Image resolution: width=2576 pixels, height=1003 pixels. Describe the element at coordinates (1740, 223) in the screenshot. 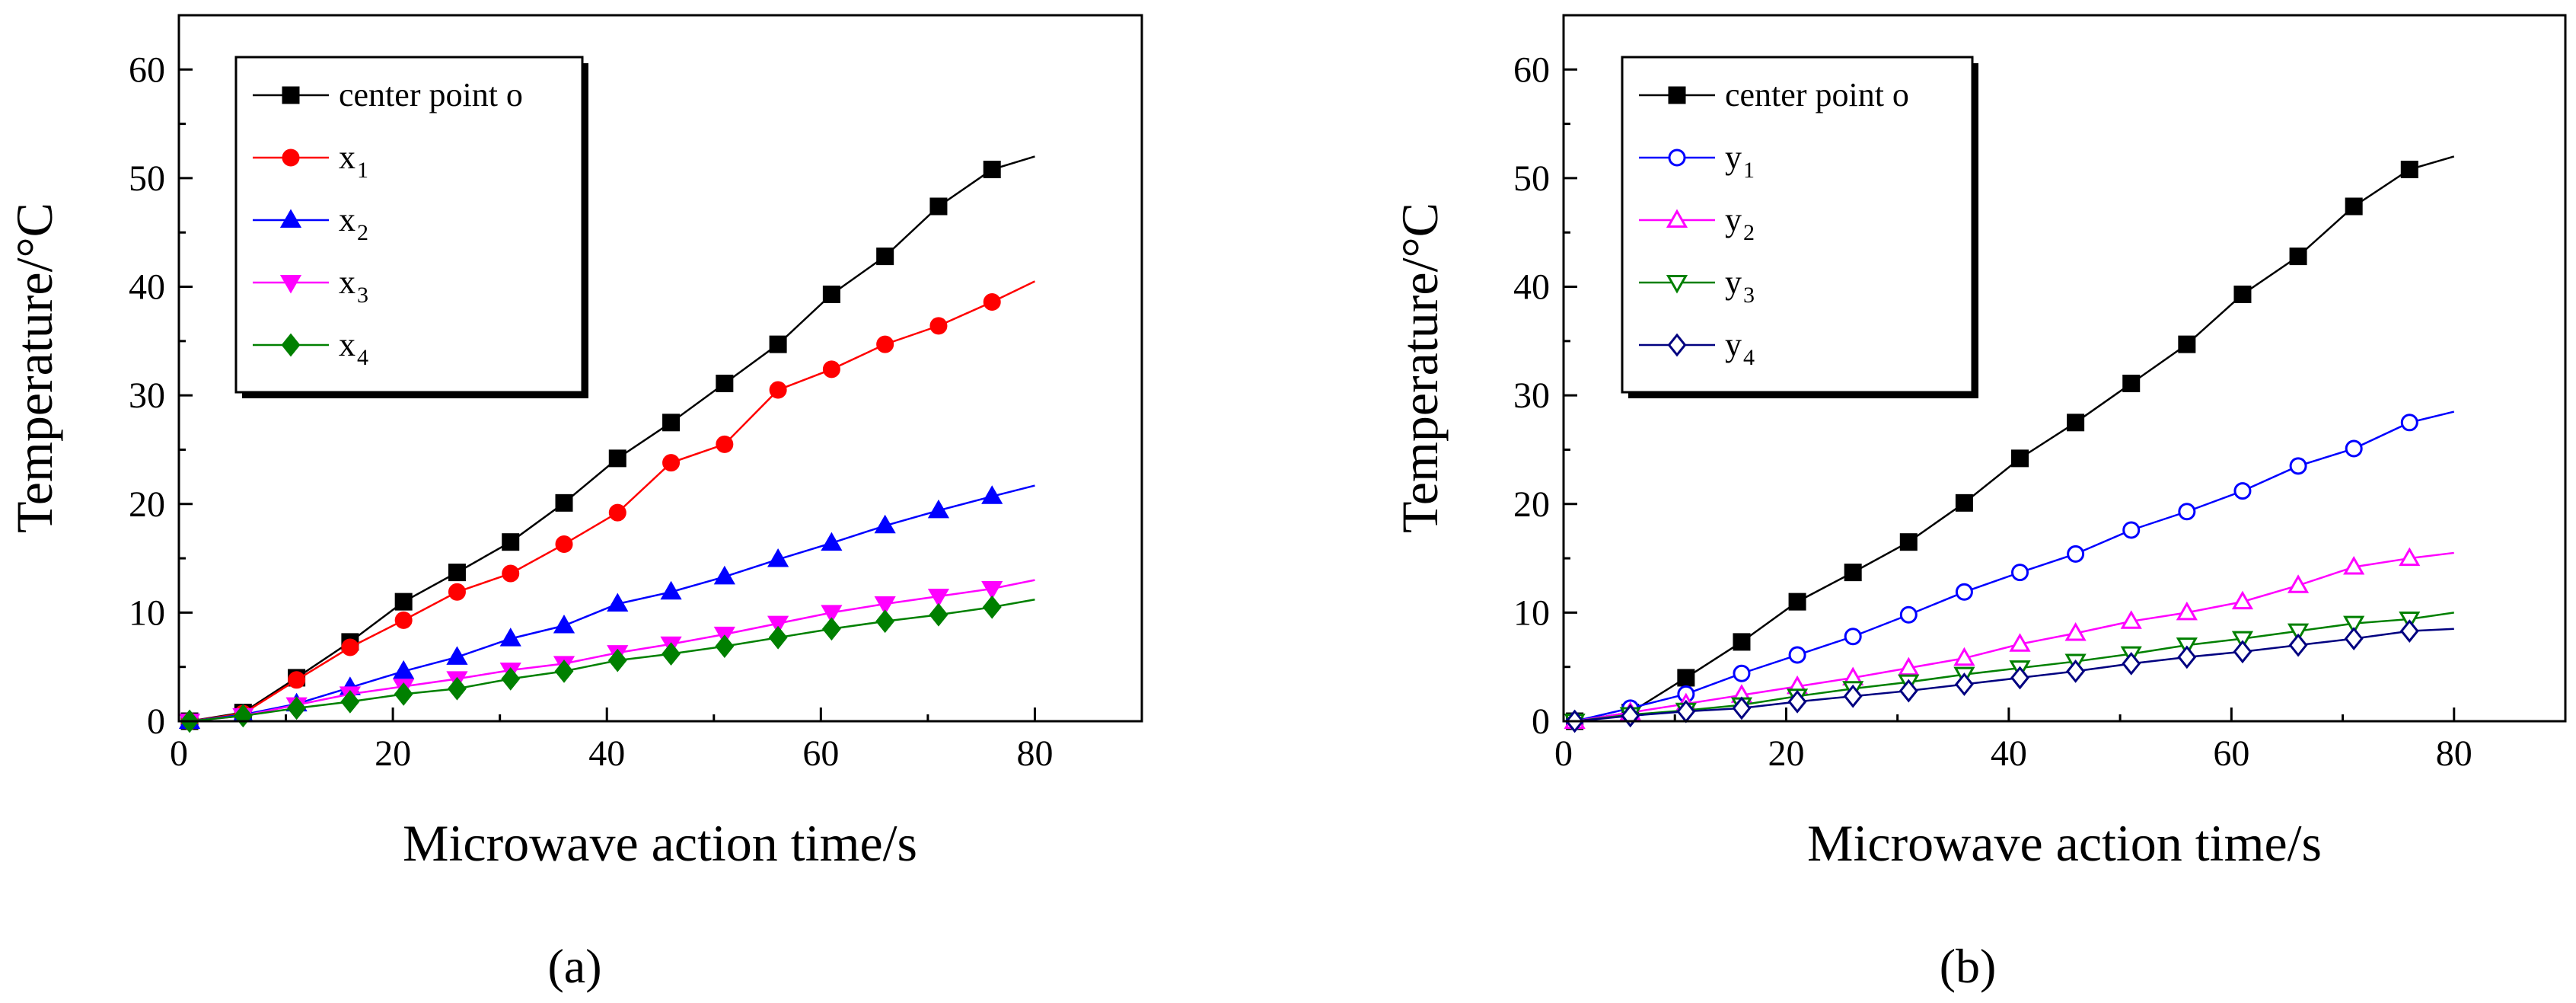

I see `legend-label-b: y2` at that location.